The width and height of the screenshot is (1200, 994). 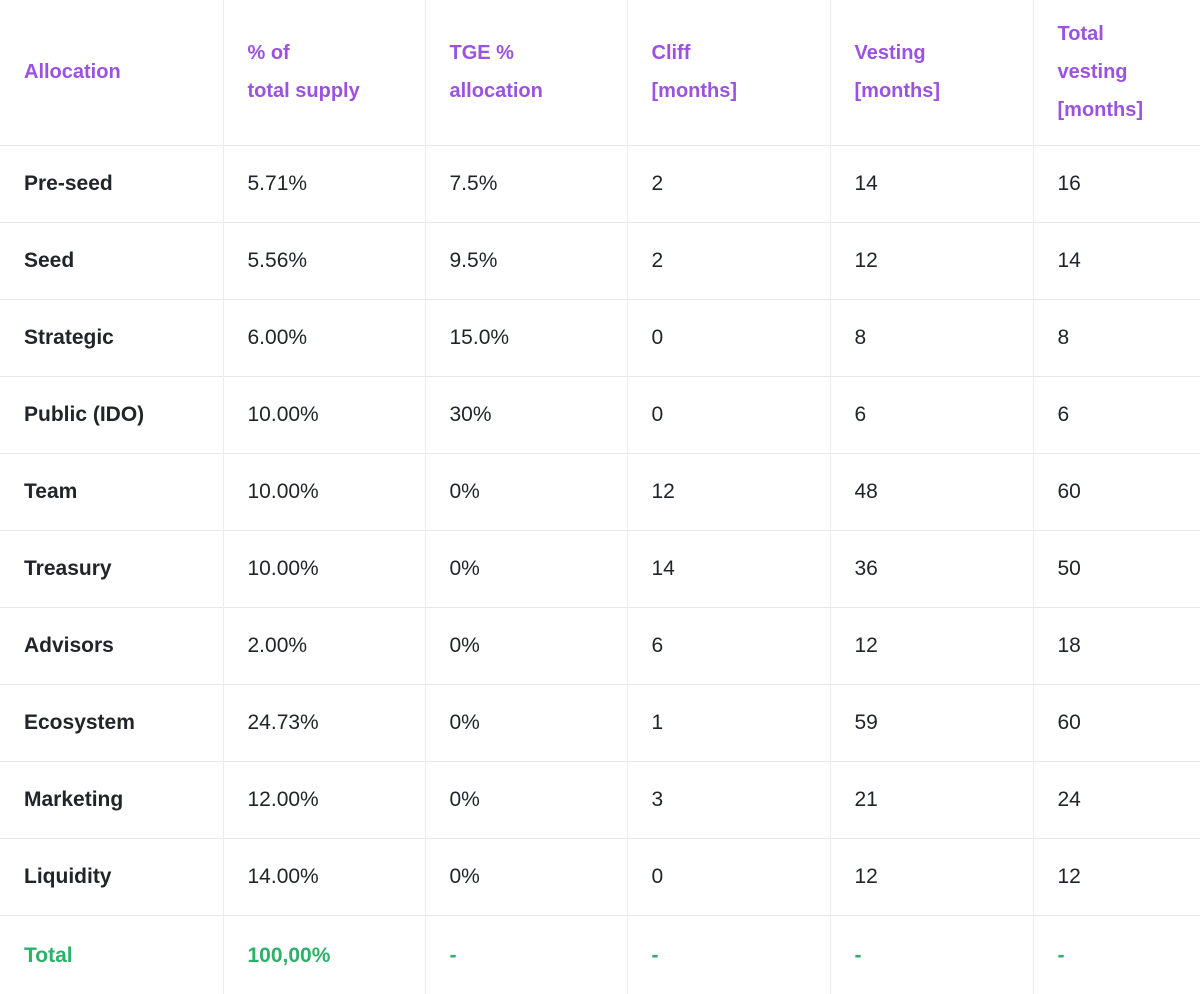 What do you see at coordinates (481, 53) in the screenshot?
I see `column-header-line: TGE %` at bounding box center [481, 53].